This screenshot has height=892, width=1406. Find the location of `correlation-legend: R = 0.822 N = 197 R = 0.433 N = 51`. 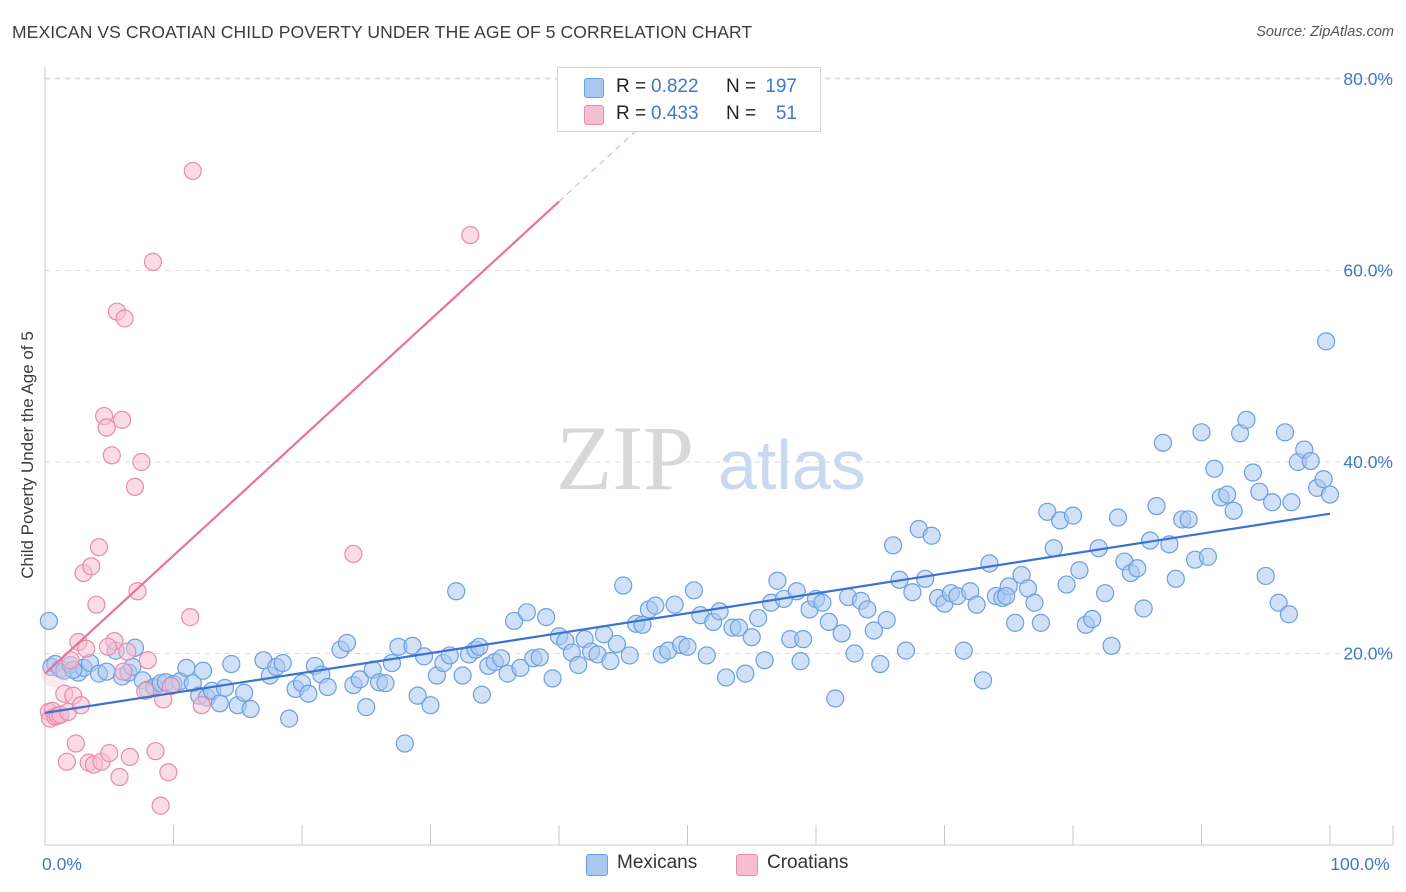

correlation-legend: R = 0.822 N = 197 R = 0.433 N = 51 is located at coordinates (689, 99).